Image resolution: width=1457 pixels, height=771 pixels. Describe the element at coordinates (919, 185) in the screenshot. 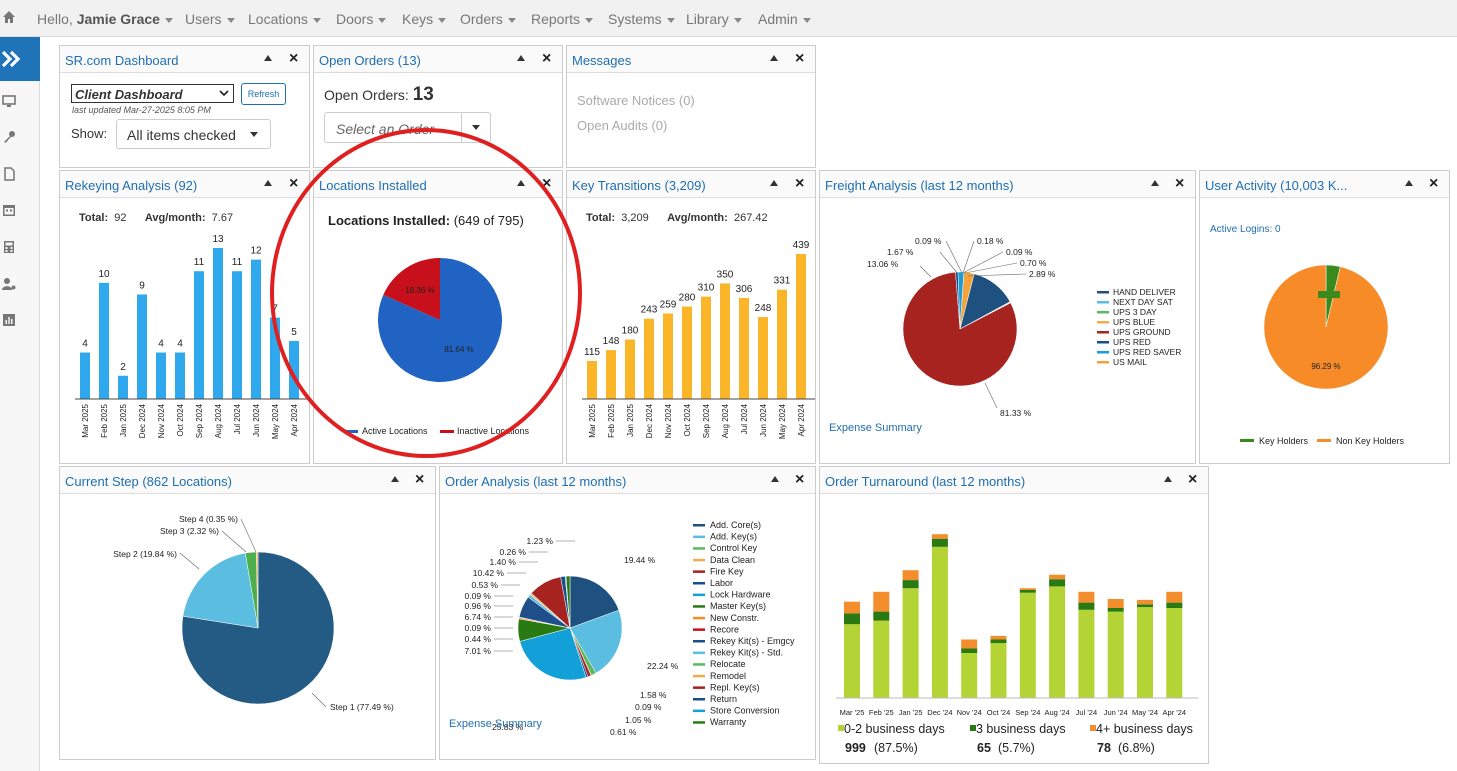

I see `panel-title: Freight Analysis (last 12 months)` at that location.